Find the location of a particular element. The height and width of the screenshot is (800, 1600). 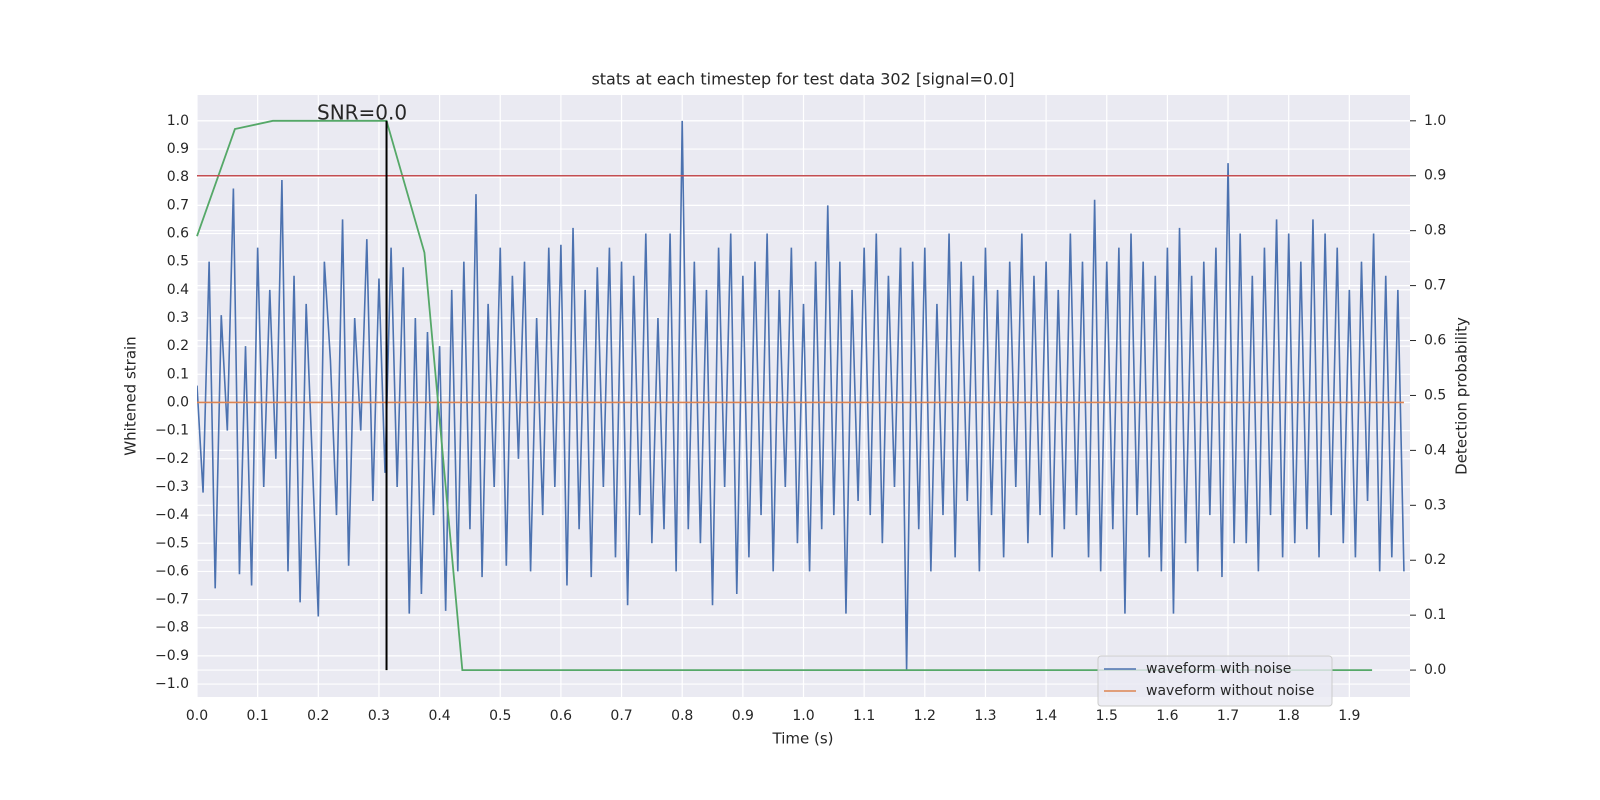

x-tick-label: 1.9 is located at coordinates (1349, 716).